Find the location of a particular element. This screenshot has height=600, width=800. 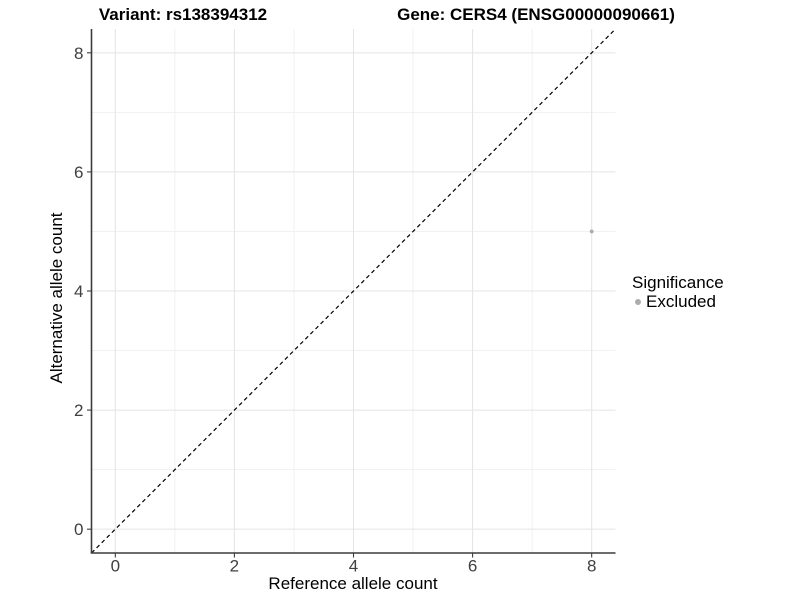

x-tick-label: 0 is located at coordinates (115, 566).